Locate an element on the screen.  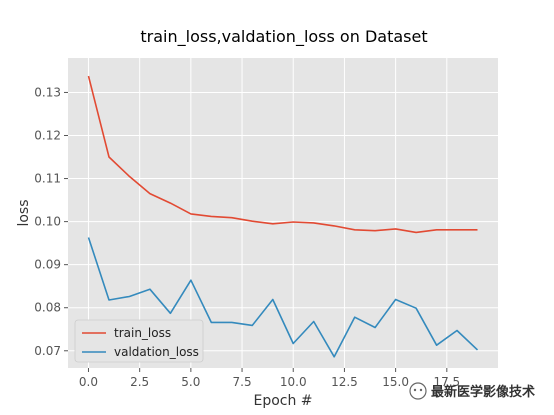
legend-box is located at coordinates (139, 341).